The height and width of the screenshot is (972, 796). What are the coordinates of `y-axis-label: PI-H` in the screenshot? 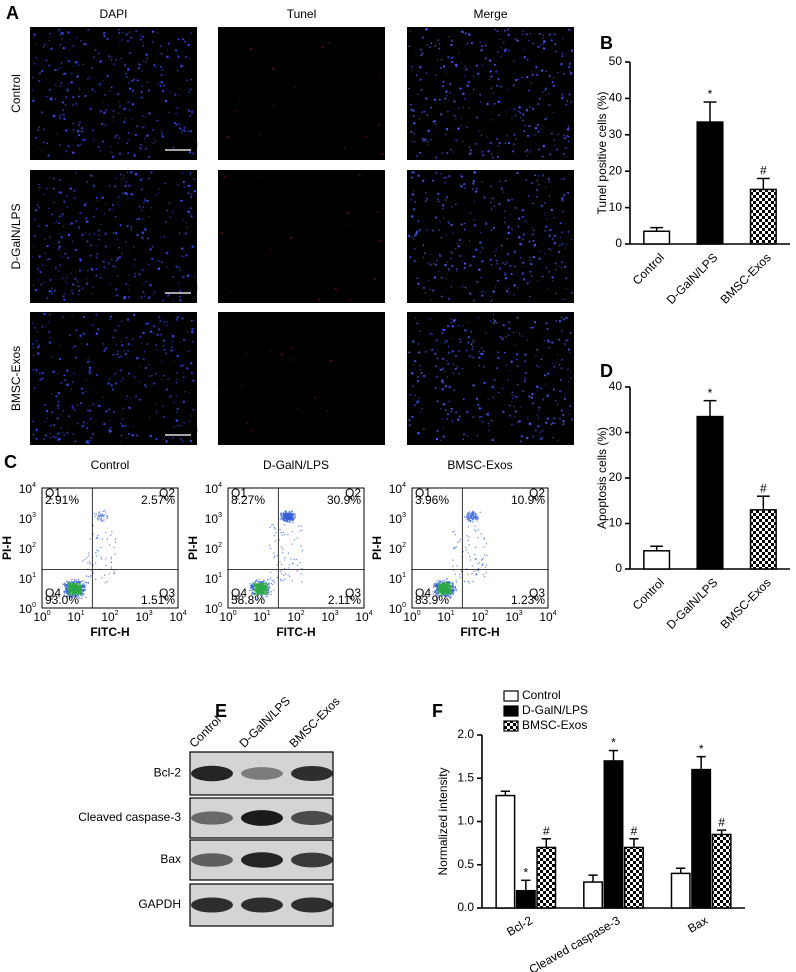 It's located at (193, 548).